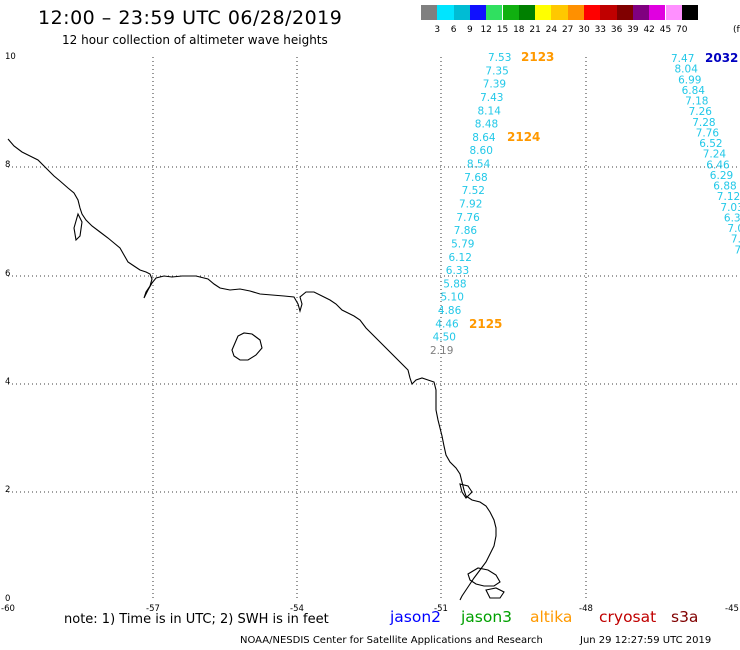  I want to click on wave-height-value: 8.48, so click(486, 125).